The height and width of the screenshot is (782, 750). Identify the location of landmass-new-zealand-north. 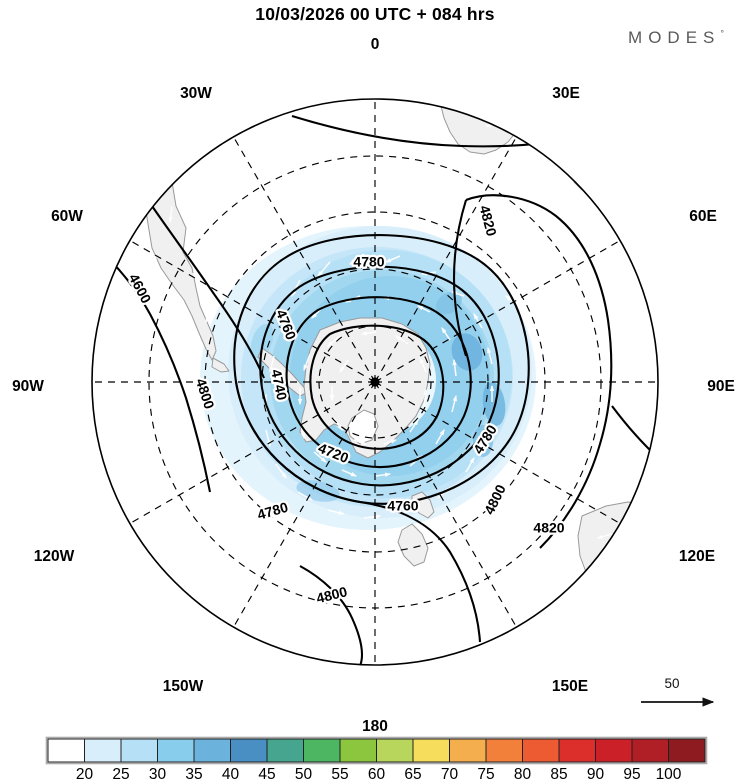
(423, 505).